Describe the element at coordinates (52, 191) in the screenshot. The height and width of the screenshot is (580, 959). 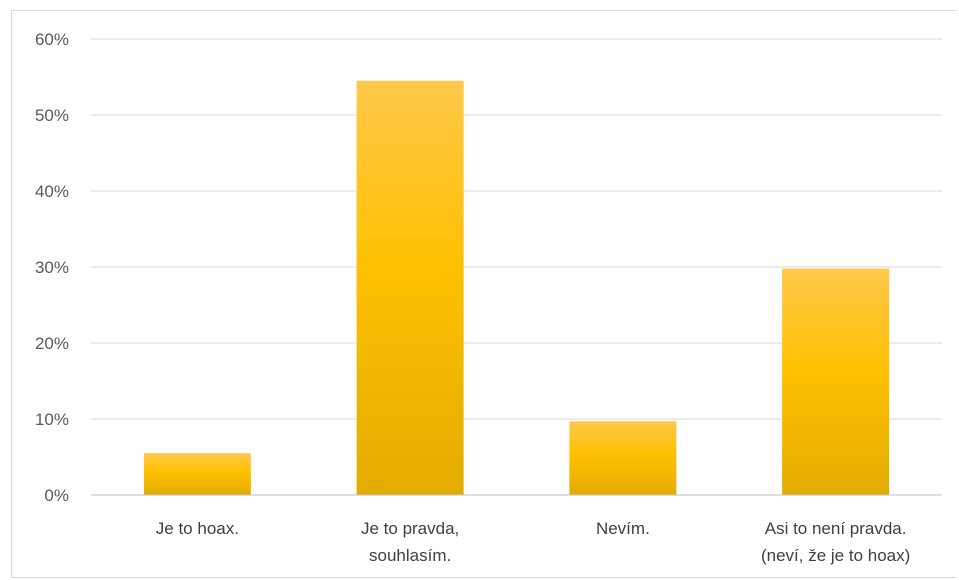
I see `y-tick-label: 40%` at that location.